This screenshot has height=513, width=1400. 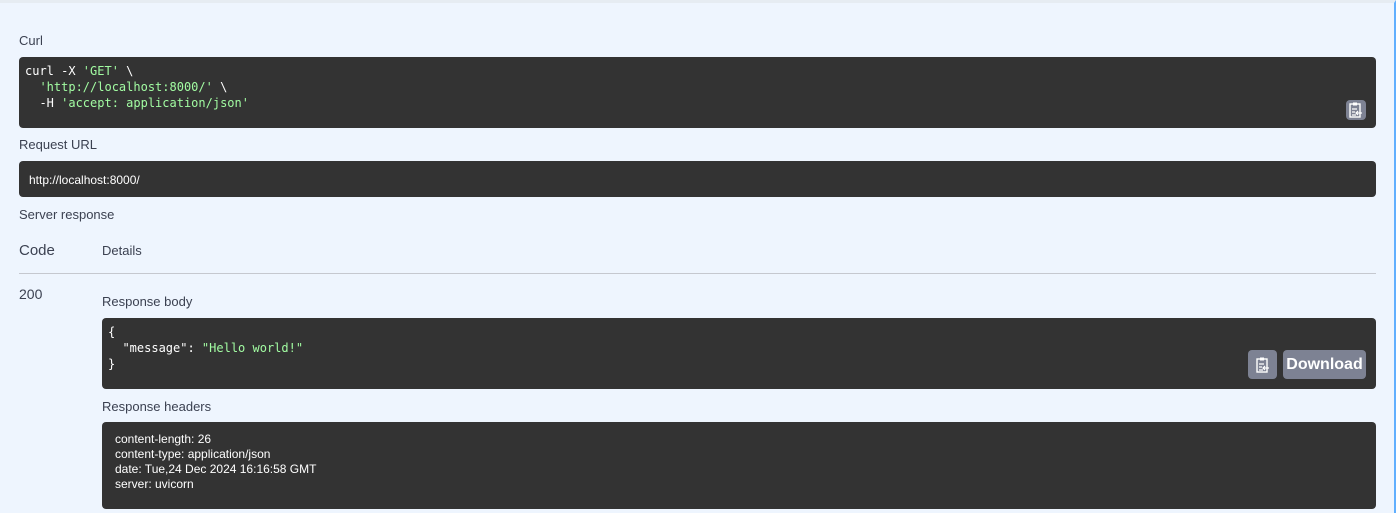 I want to click on request-url-label: Request URL, so click(x=58, y=144).